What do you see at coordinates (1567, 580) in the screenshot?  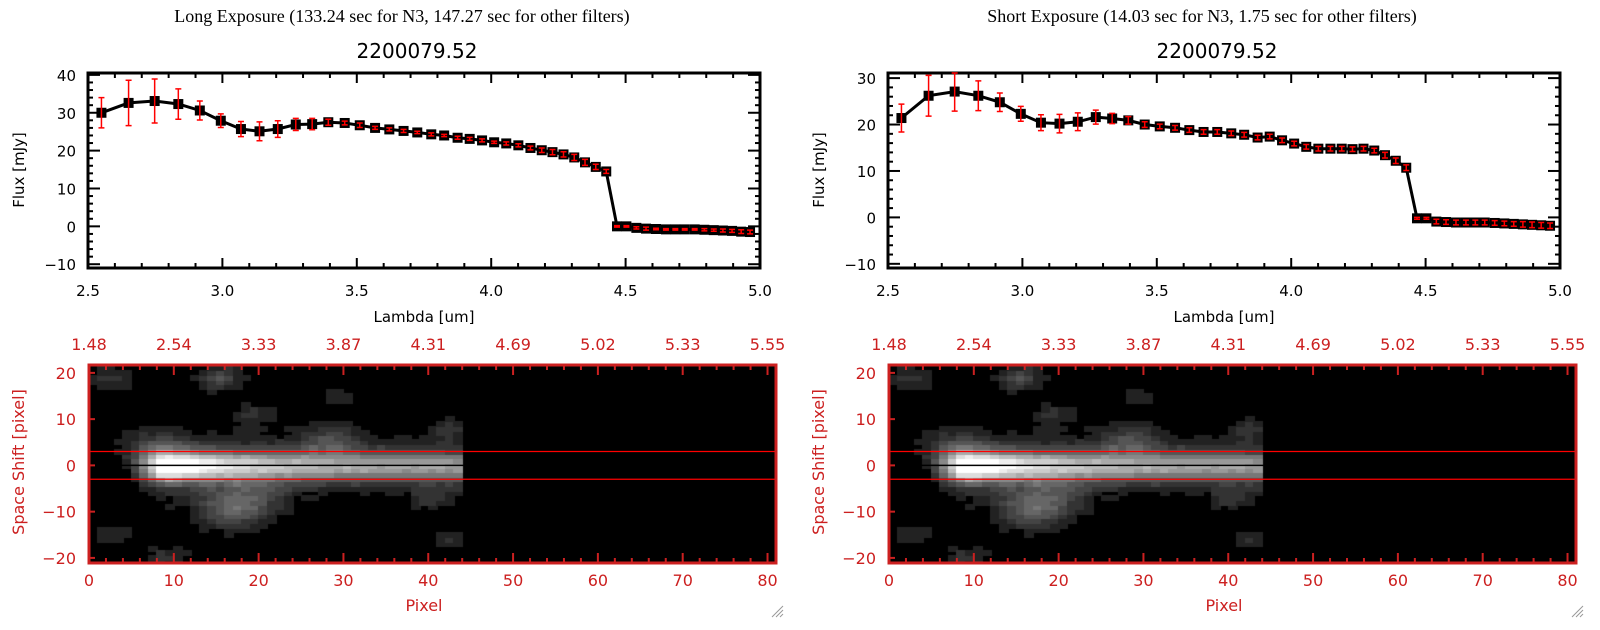 I see `pixel-tick-label: 80` at bounding box center [1567, 580].